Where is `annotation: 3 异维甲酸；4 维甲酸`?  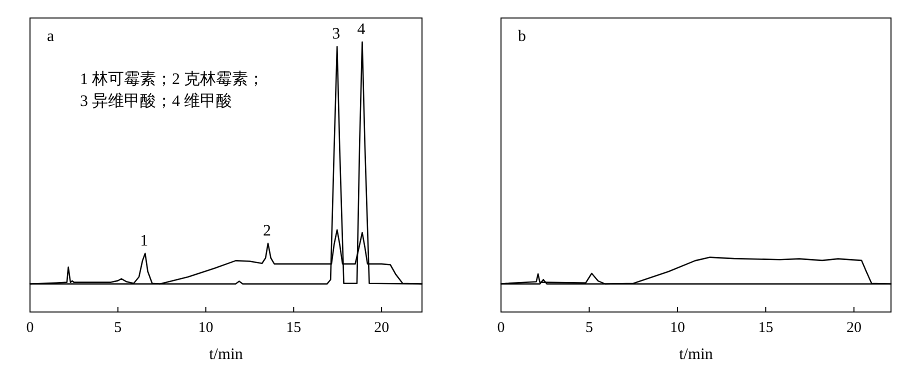 annotation: 3 异维甲酸；4 维甲酸 is located at coordinates (156, 101).